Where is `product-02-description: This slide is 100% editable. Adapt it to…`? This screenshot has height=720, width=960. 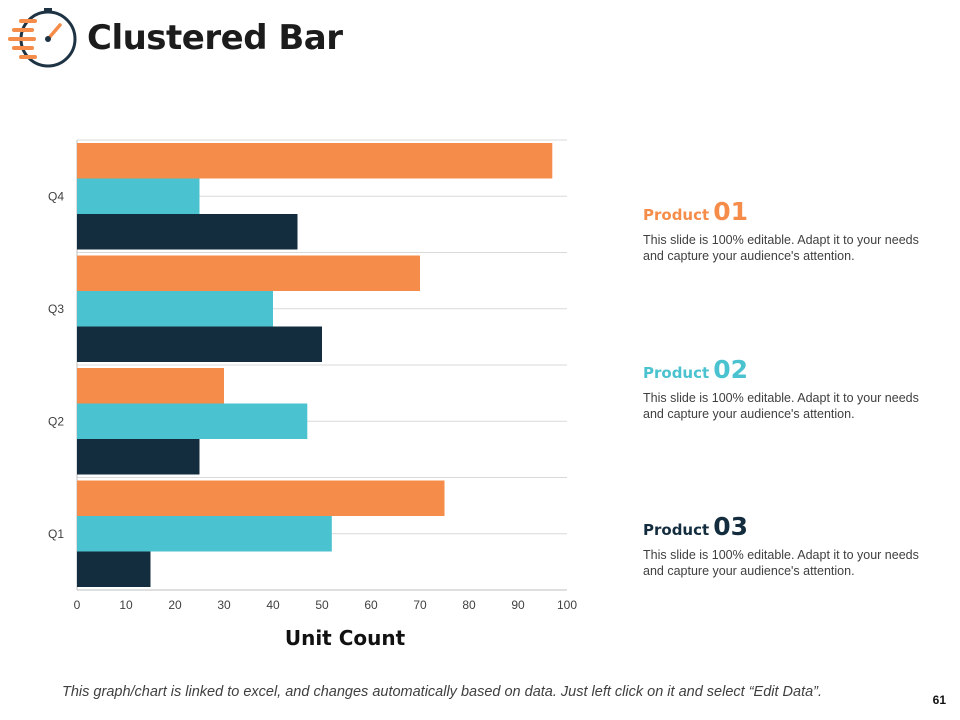
product-02-description: This slide is 100% editable. Adapt it to… is located at coordinates (781, 406).